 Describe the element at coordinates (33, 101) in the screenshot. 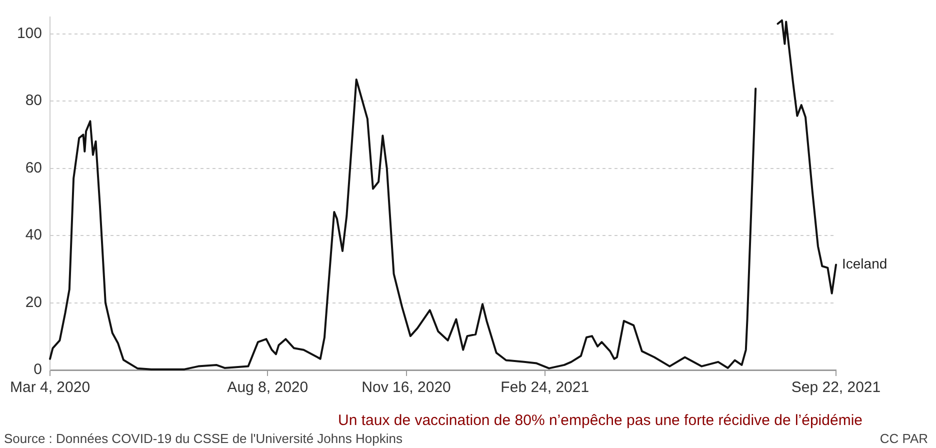

I see `y-tick-label: 80` at that location.